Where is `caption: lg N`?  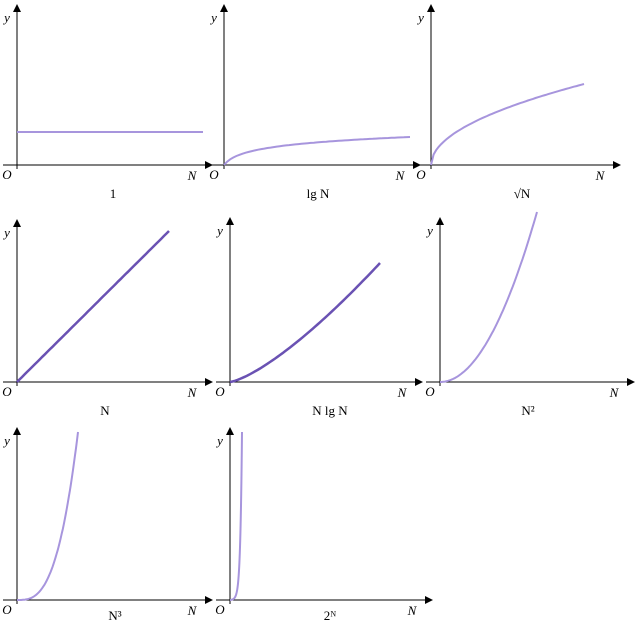
caption: lg N is located at coordinates (318, 193).